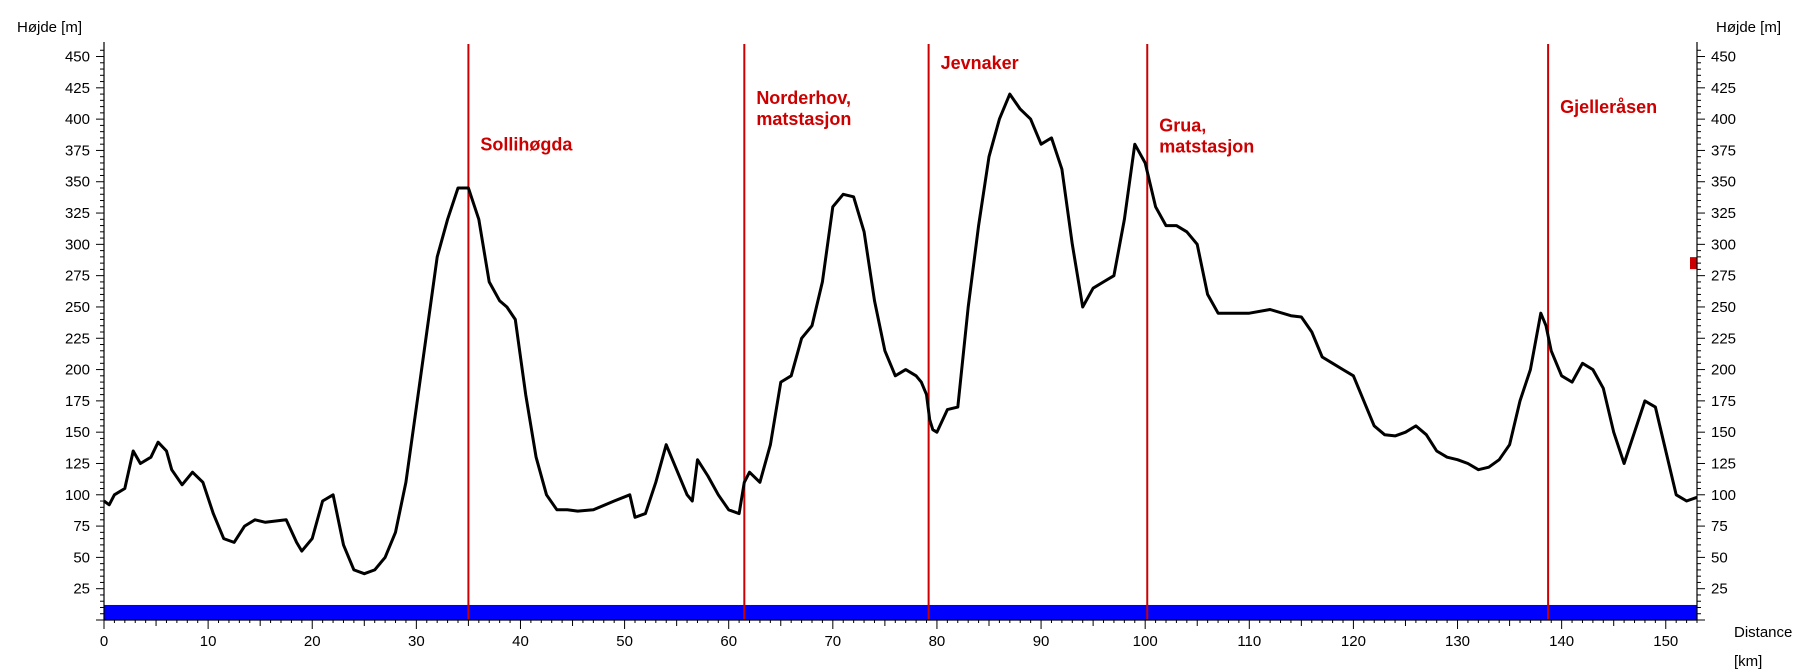  I want to click on marker-label-4: Gjelleråsen, so click(1608, 107).